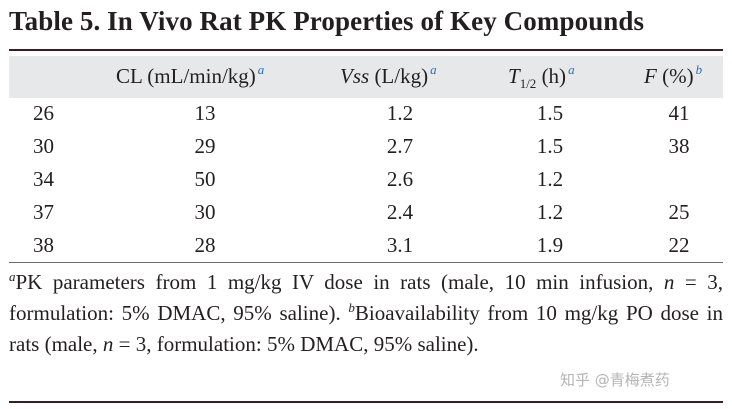  I want to click on header-cl-label: CL (mL/min/kg), so click(186, 76).